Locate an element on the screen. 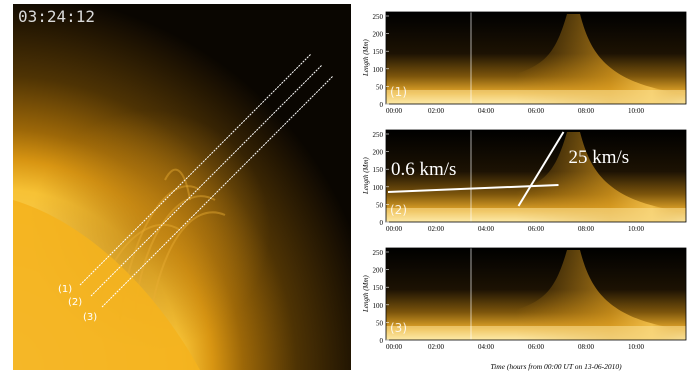  slit-label-1: (1) is located at coordinates (65, 289).